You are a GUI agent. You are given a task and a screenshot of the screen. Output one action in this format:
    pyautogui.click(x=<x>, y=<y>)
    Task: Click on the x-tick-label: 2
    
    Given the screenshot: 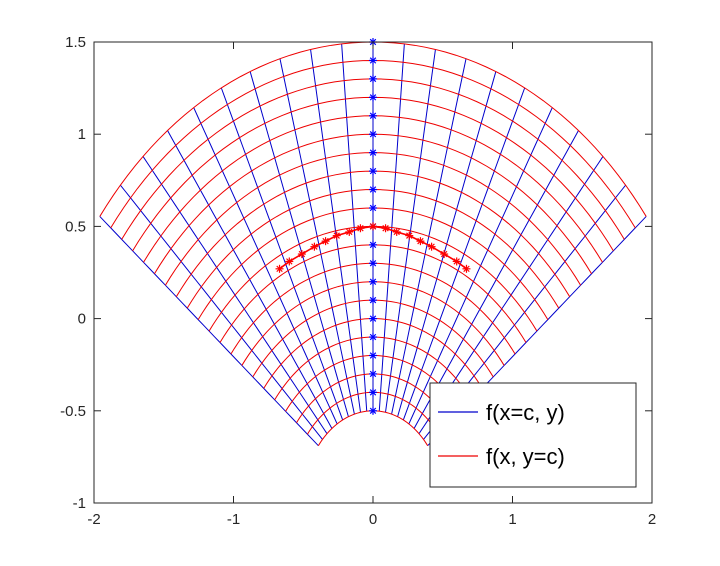 What is the action you would take?
    pyautogui.click(x=652, y=519)
    